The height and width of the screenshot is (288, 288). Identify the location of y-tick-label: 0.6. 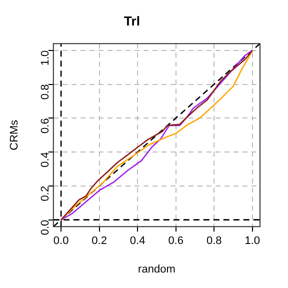
(45, 126).